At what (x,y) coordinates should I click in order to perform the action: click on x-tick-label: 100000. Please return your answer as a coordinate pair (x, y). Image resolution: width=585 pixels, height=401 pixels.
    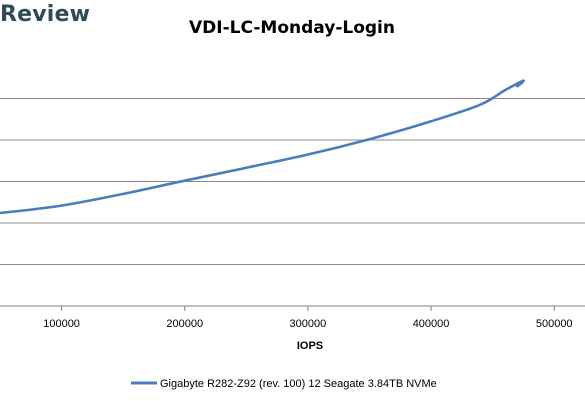
    Looking at the image, I should click on (61, 324).